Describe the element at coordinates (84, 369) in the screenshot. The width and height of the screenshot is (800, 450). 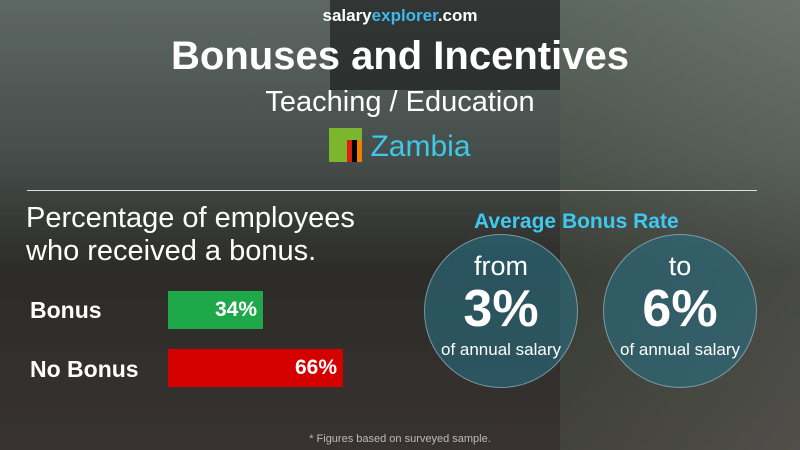
I see `bar-label-no-bonus: No Bonus` at that location.